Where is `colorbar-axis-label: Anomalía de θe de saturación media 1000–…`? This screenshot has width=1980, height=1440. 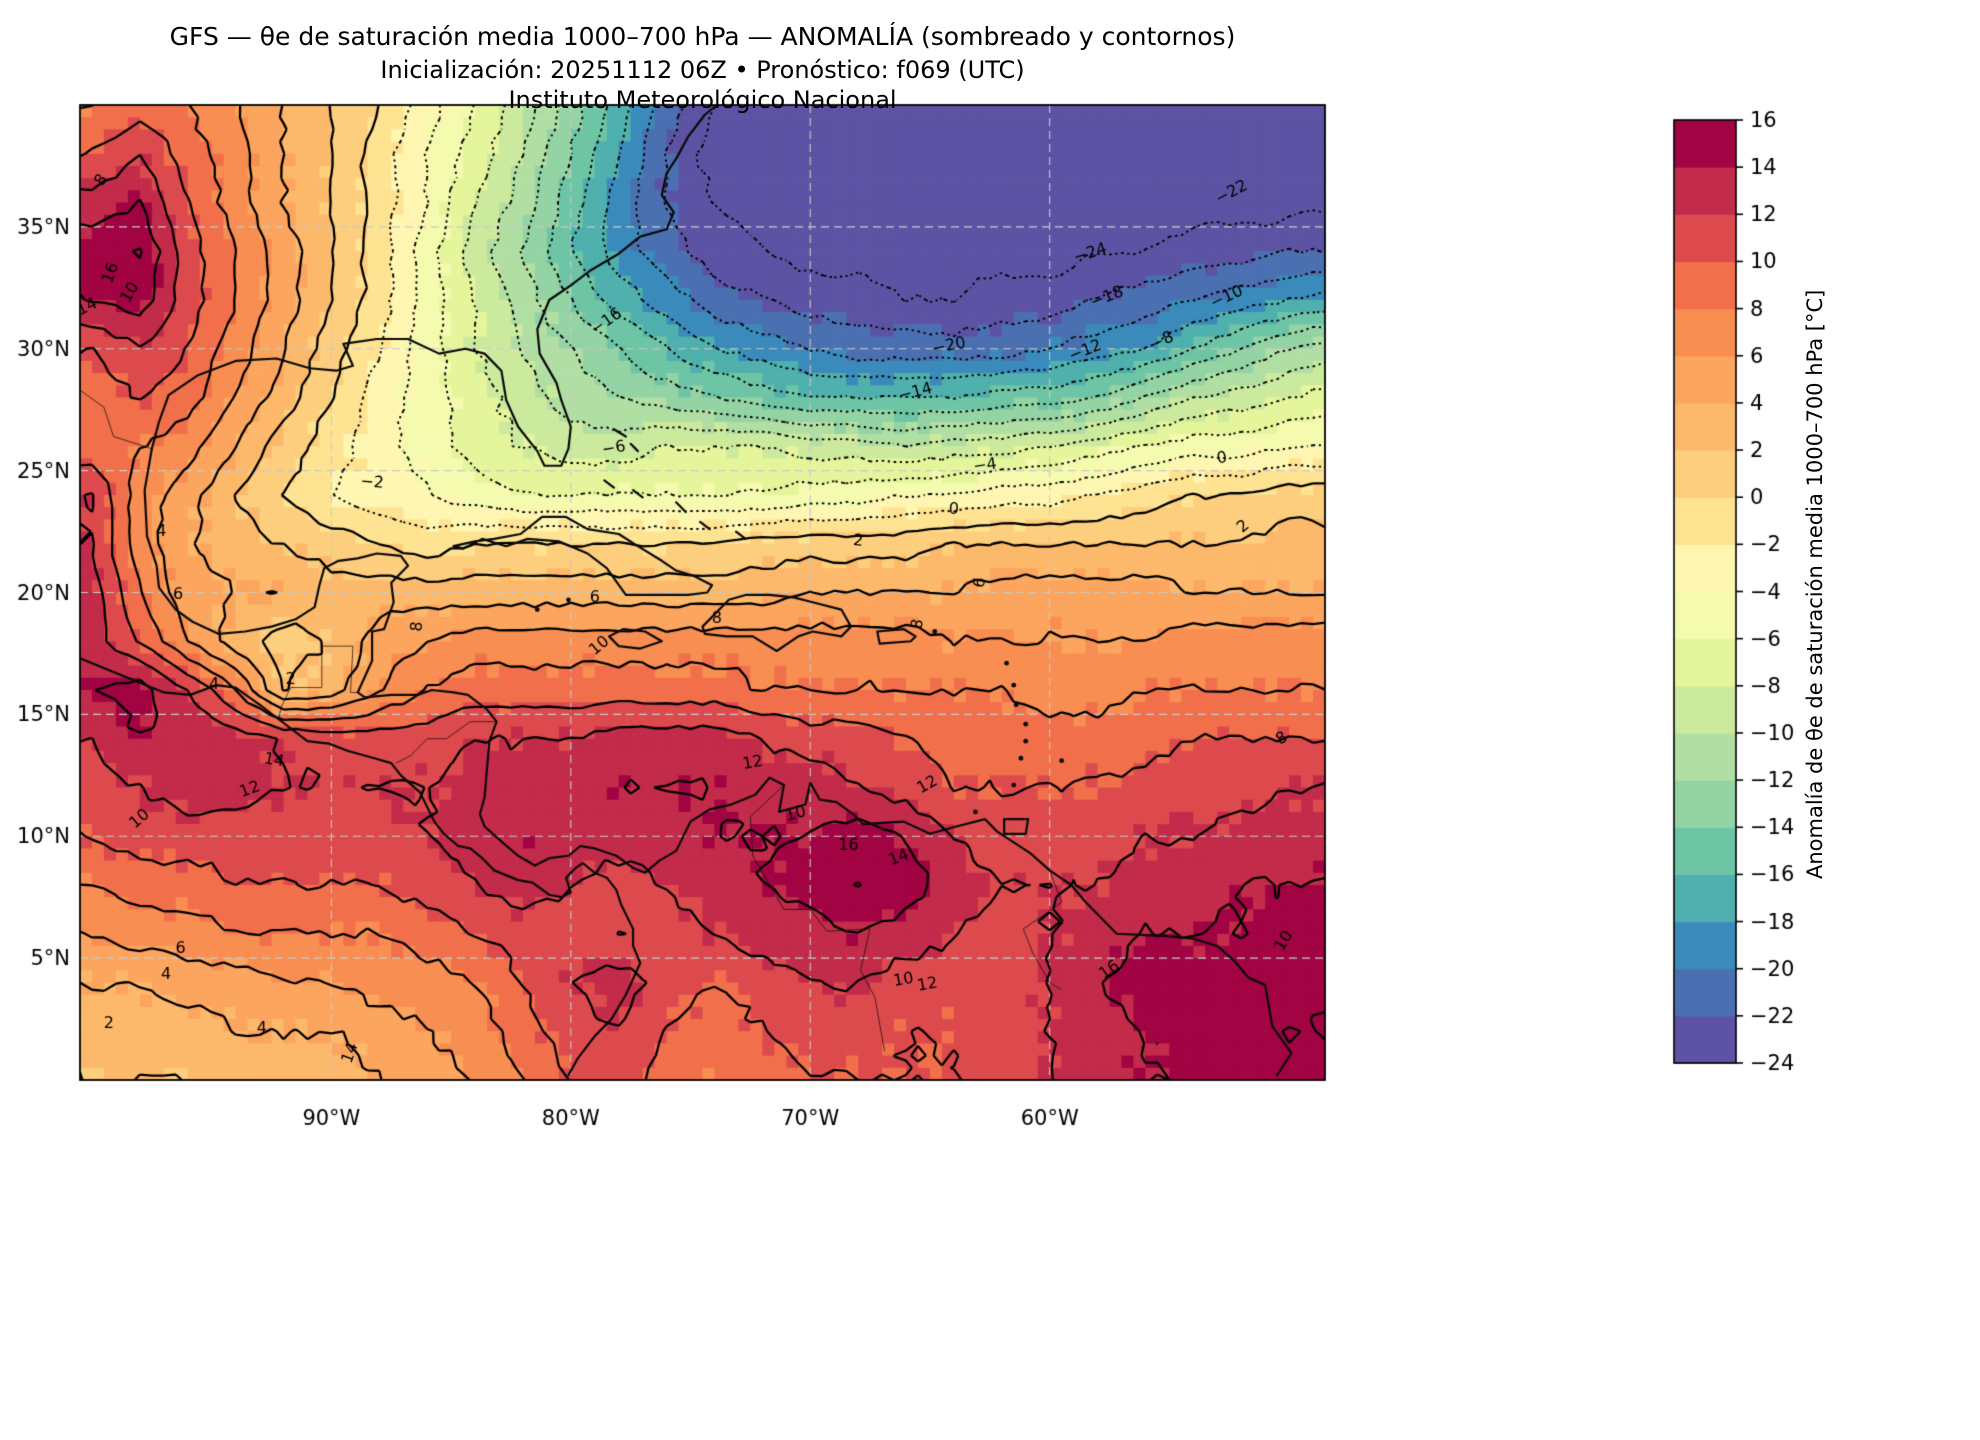
colorbar-axis-label: Anomalía de θe de saturación media 1000–… is located at coordinates (1815, 584).